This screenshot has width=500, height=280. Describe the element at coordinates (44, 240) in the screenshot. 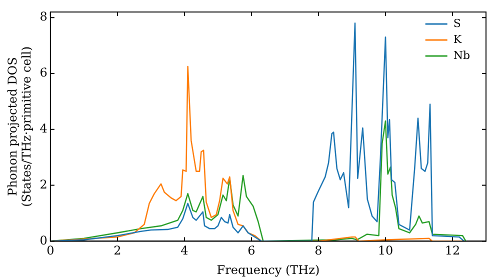

I see `y-tick-label: 0` at that location.